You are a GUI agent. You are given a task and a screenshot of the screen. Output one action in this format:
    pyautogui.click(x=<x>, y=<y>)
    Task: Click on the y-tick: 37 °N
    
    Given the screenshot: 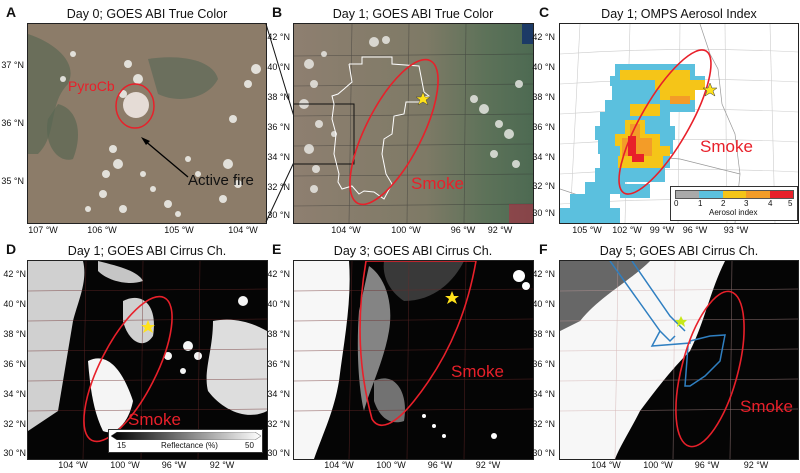 What is the action you would take?
    pyautogui.click(x=12, y=65)
    